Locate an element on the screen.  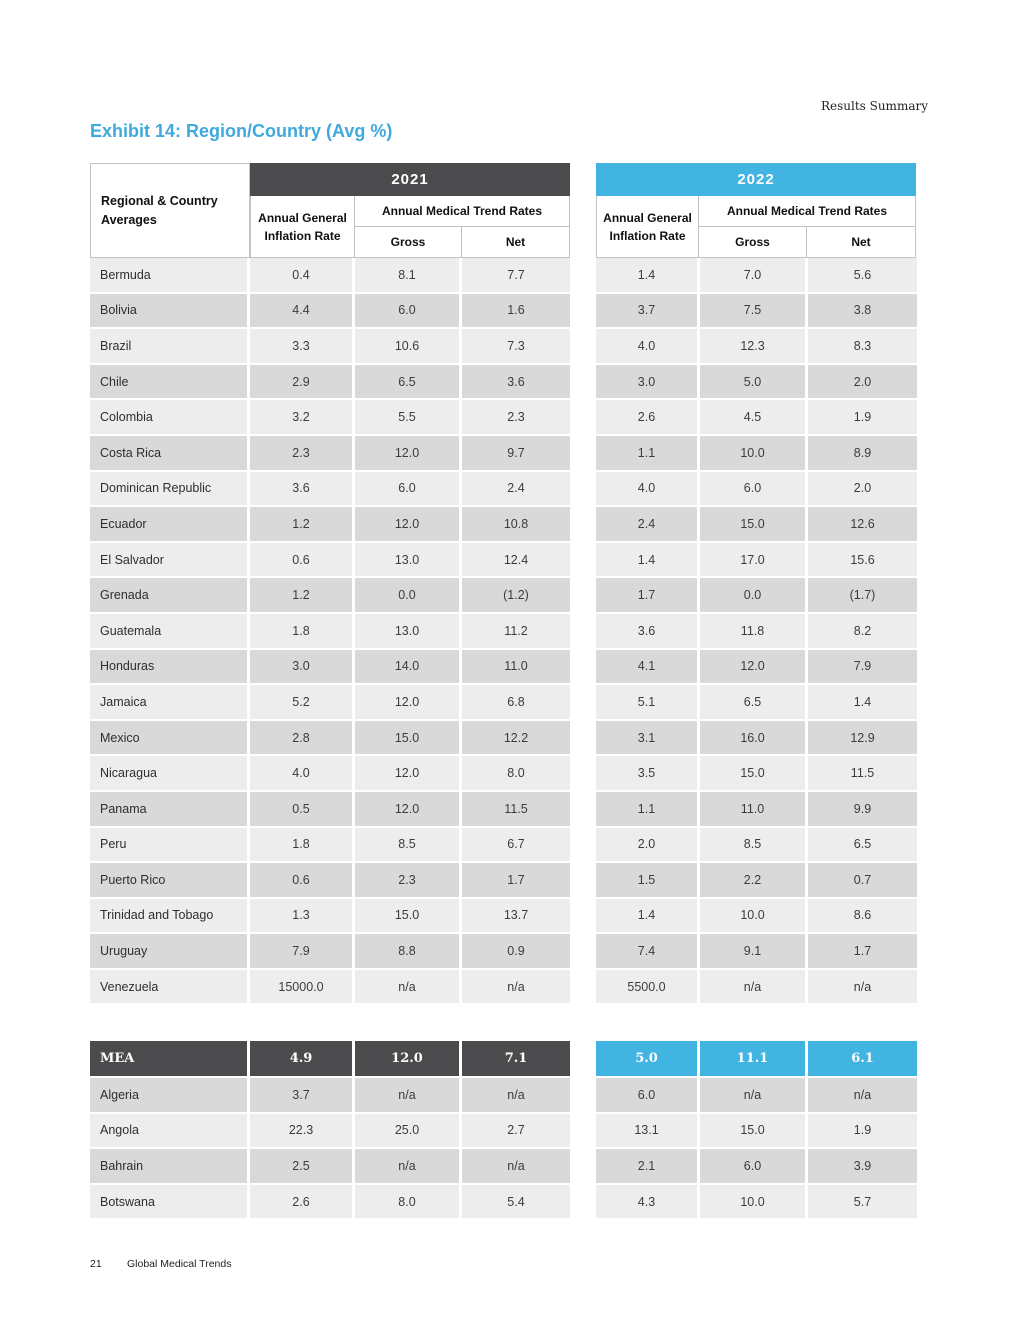
value-2021-net: 11.0 is located at coordinates (516, 666).